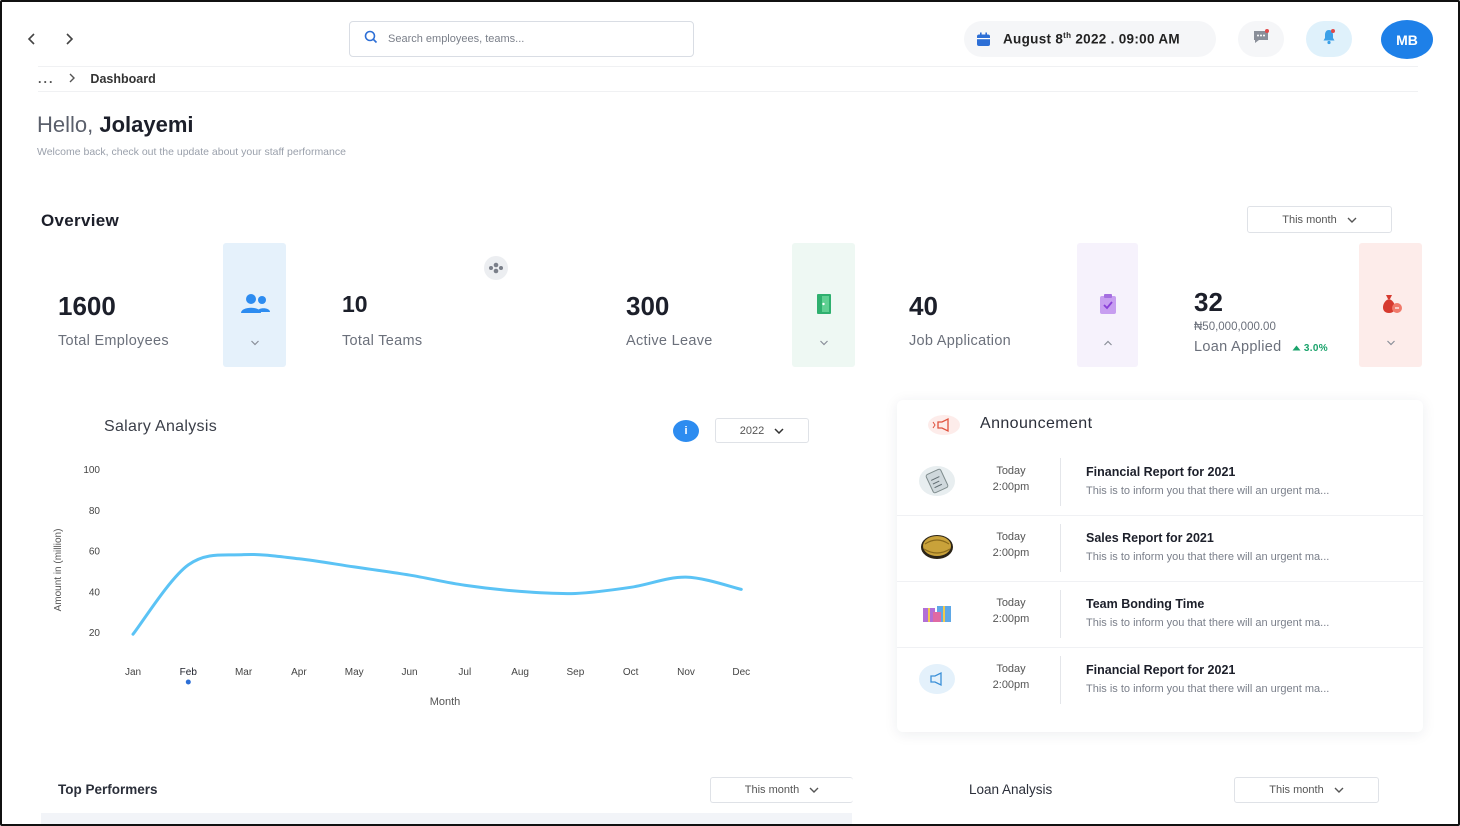 The width and height of the screenshot is (1460, 826). I want to click on stat-value-loans: 32, so click(1208, 302).